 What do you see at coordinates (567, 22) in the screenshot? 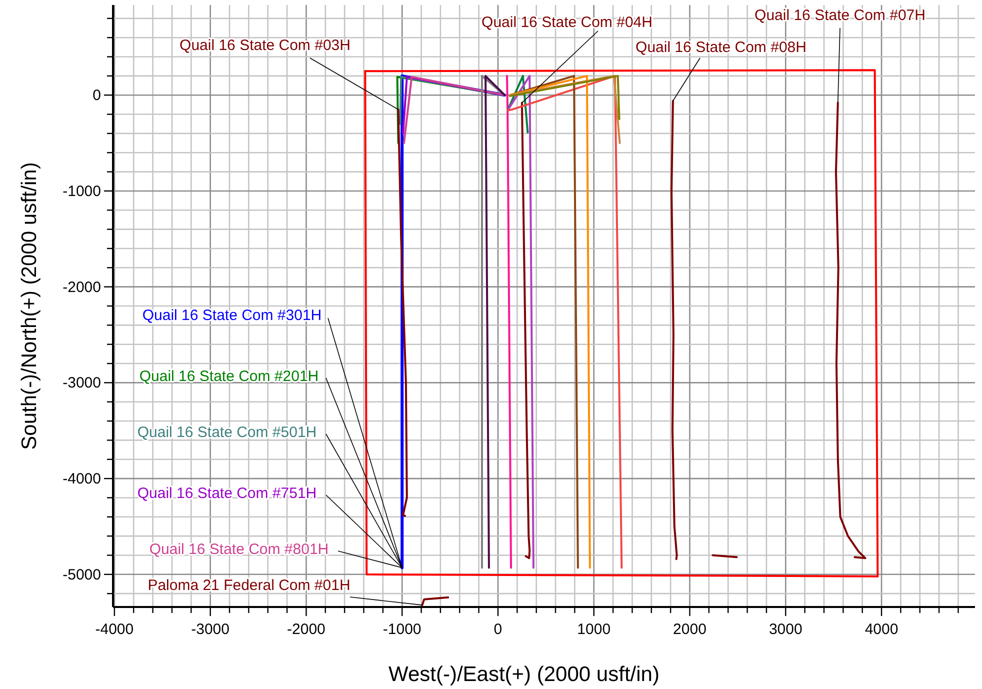
I see `text: Quail 16 State Com #04H` at bounding box center [567, 22].